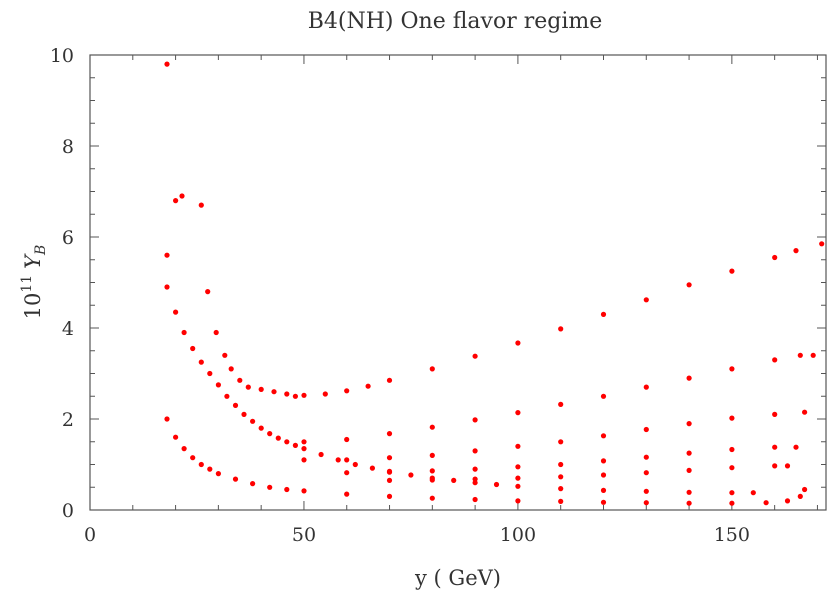 Image resolution: width=830 pixels, height=598 pixels. What do you see at coordinates (68, 238) in the screenshot?
I see `y-tick-label: 6` at bounding box center [68, 238].